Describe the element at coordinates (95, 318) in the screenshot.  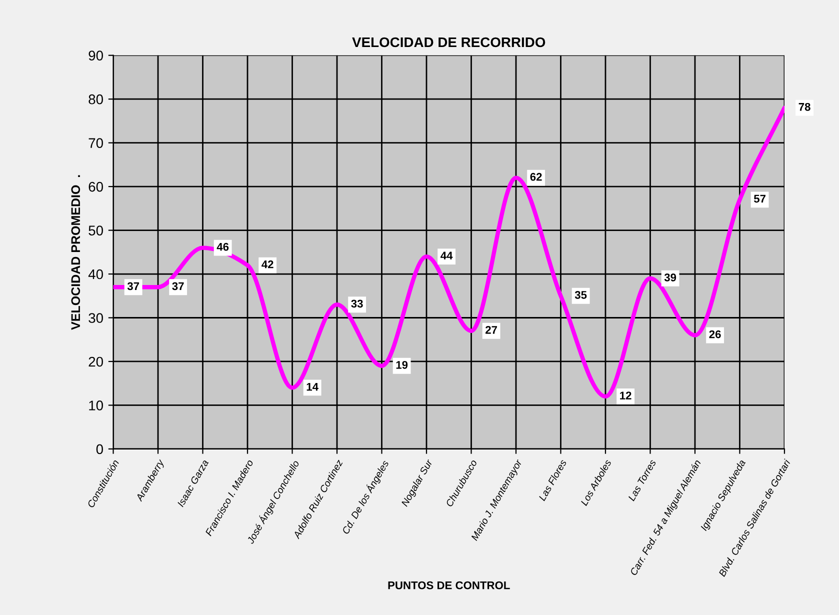
I see `y-tick-label: 30` at that location.